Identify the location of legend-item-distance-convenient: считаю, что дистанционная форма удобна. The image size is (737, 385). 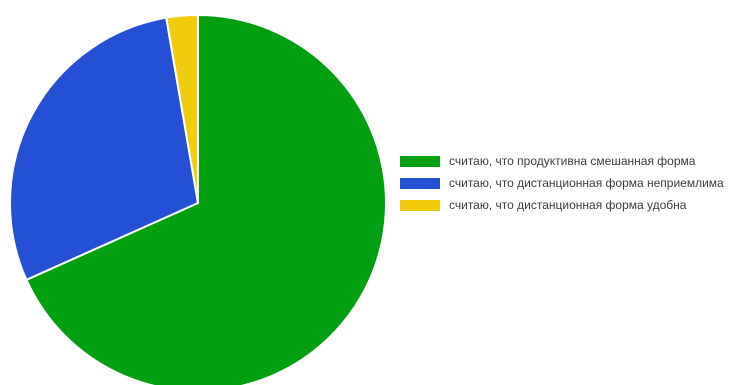
(562, 205).